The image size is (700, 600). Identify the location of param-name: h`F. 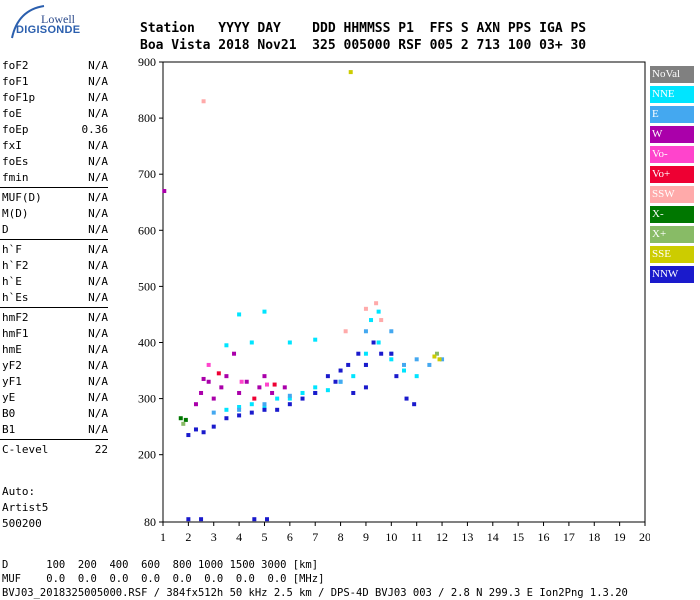
(12, 249).